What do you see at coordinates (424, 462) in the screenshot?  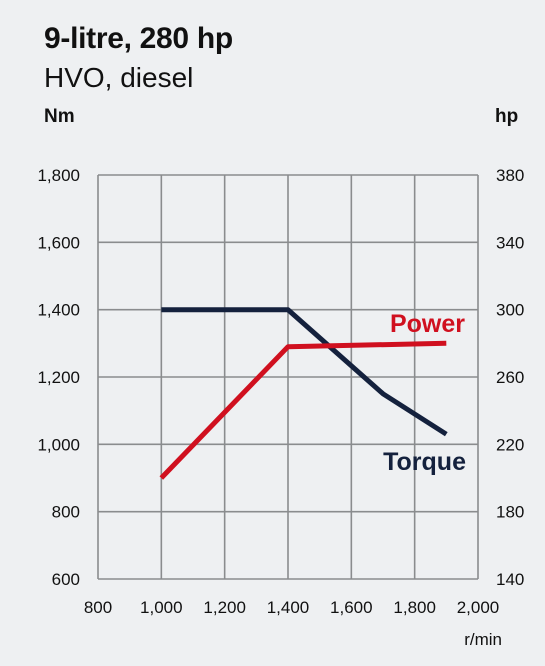 I see `series-label-torque: Torque` at bounding box center [424, 462].